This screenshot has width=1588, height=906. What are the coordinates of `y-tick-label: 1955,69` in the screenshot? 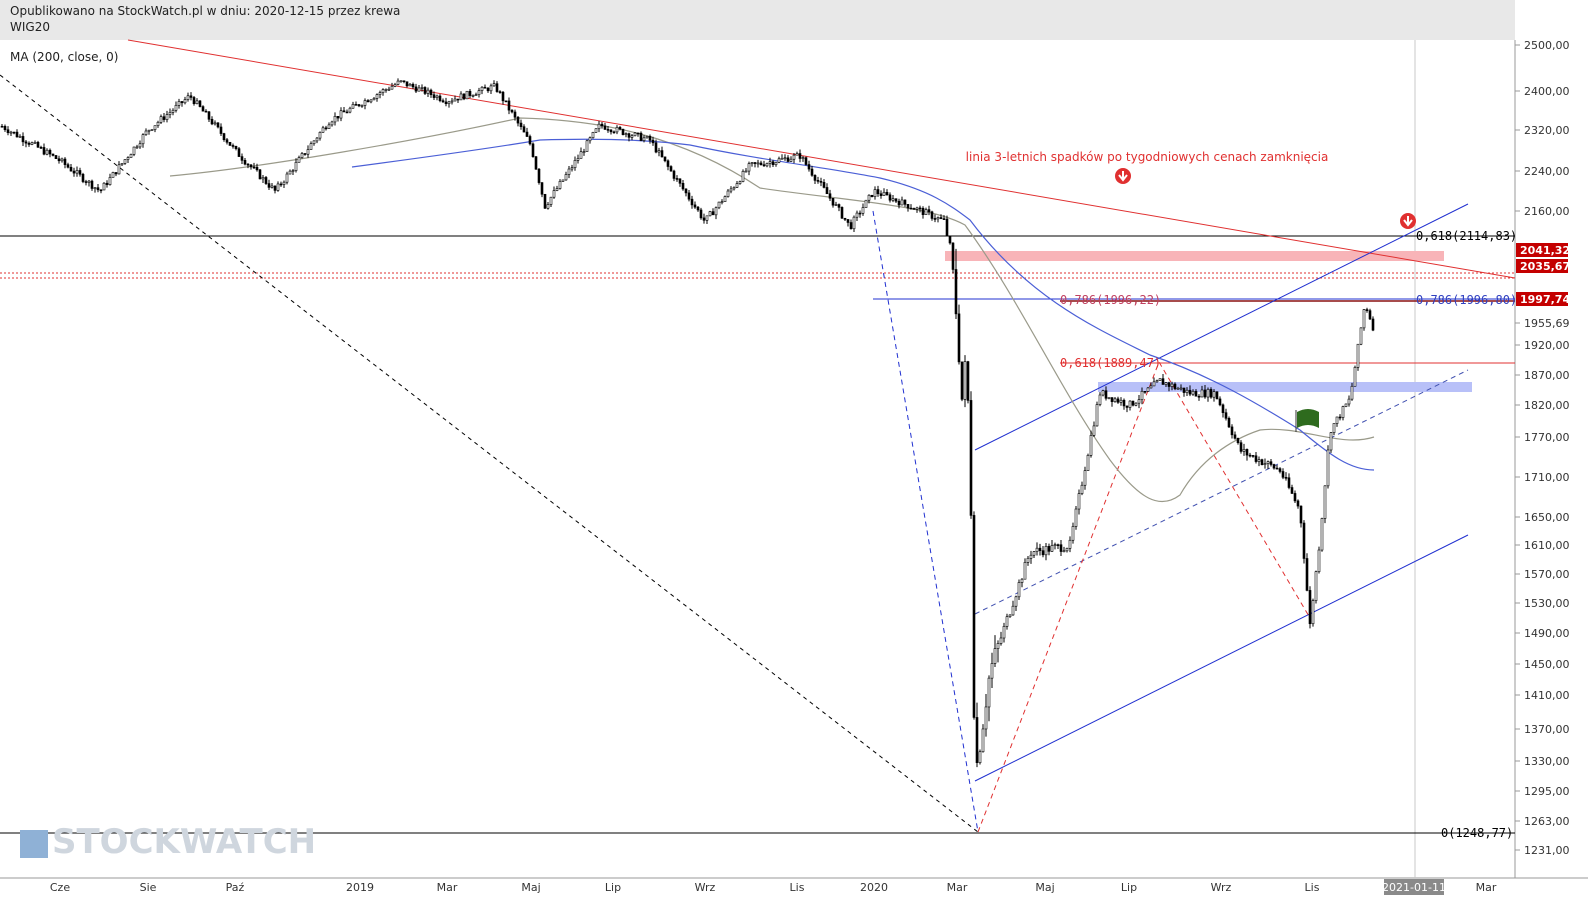 It's located at (1547, 323).